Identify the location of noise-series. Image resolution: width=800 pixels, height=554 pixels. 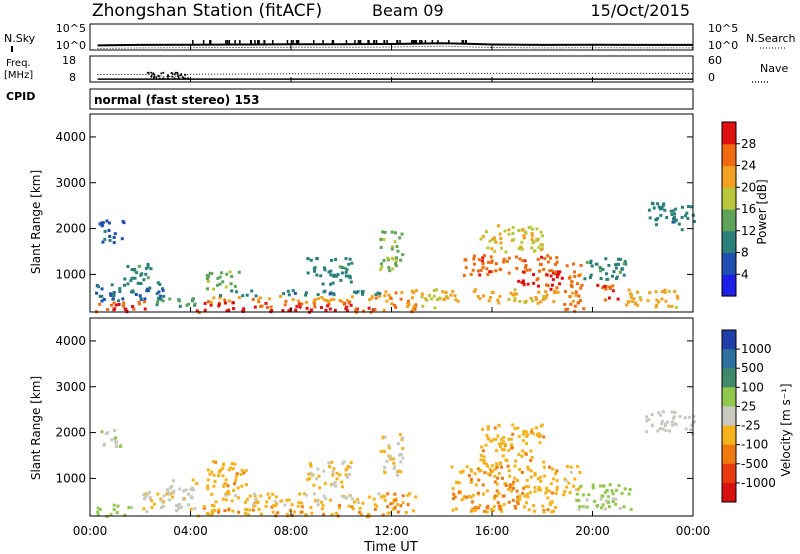
(395, 44).